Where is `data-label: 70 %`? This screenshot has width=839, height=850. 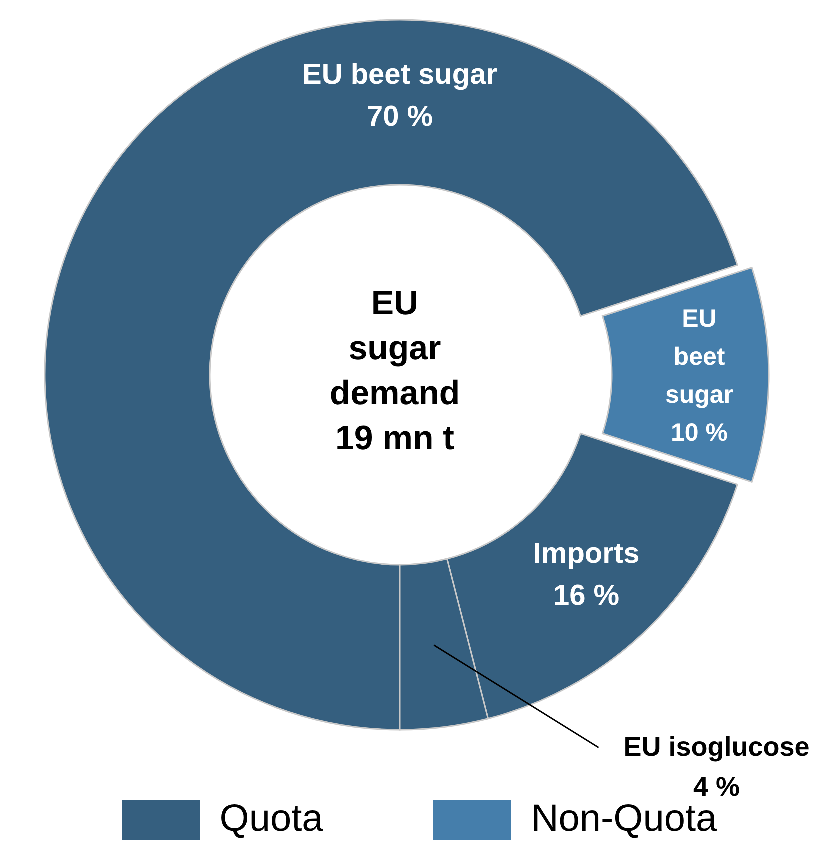 data-label: 70 % is located at coordinates (400, 117).